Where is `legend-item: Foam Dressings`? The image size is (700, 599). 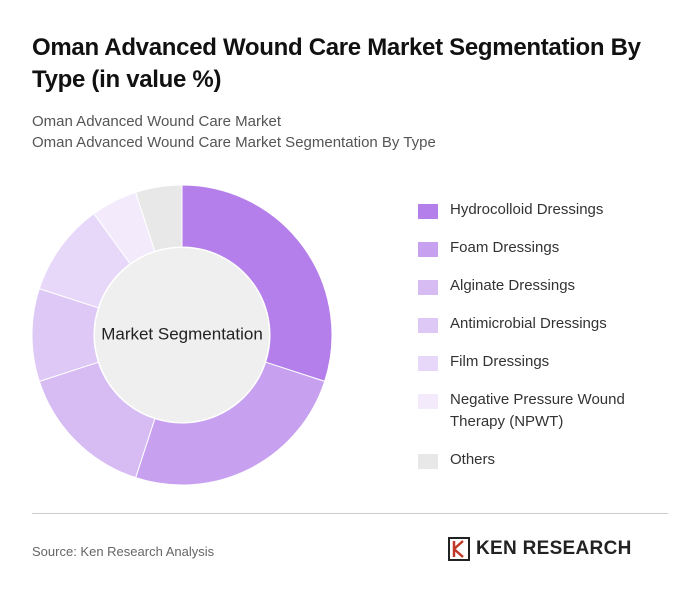 legend-item: Foam Dressings is located at coordinates (538, 248).